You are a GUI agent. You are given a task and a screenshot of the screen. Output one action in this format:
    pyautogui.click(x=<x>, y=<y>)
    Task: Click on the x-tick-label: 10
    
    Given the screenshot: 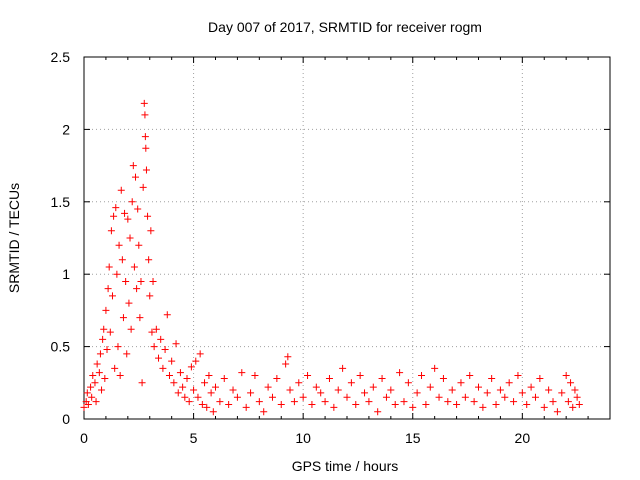 What is the action you would take?
    pyautogui.click(x=303, y=438)
    